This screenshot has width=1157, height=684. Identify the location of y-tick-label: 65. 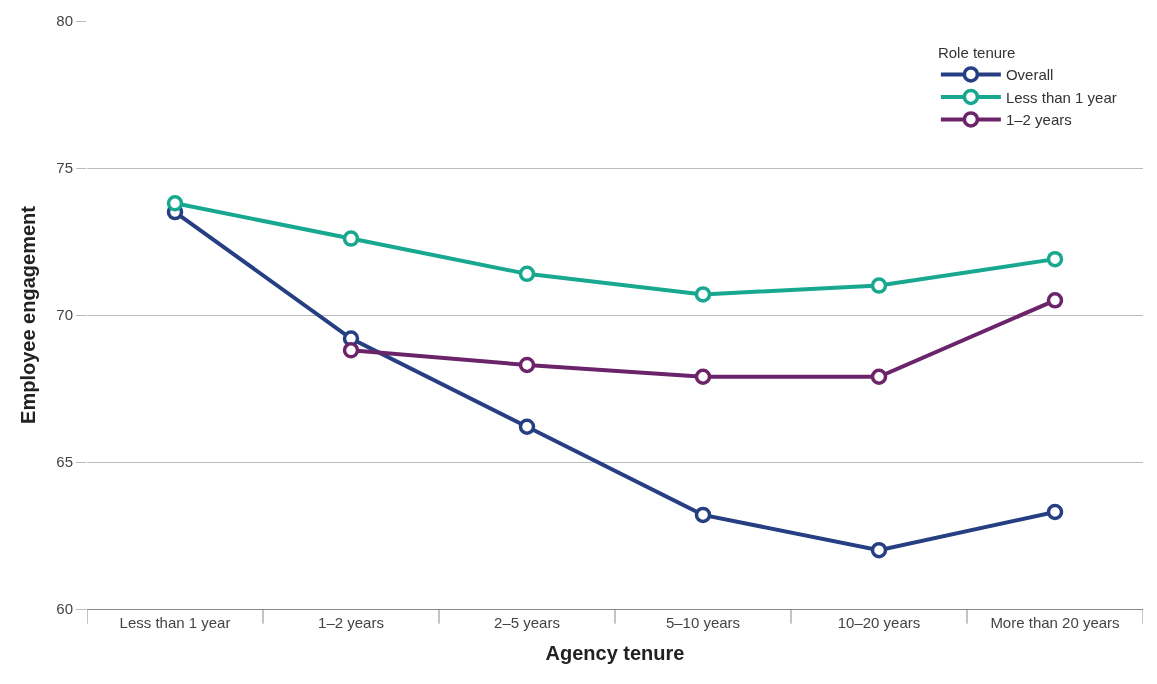
(64, 462).